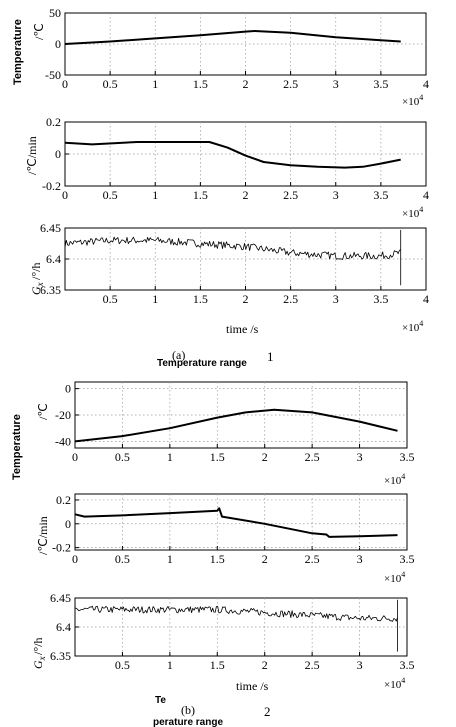 Image resolution: width=456 pixels, height=727 pixels. What do you see at coordinates (412, 100) in the screenshot?
I see `a-multiplier-1: ×10⁴` at bounding box center [412, 100].